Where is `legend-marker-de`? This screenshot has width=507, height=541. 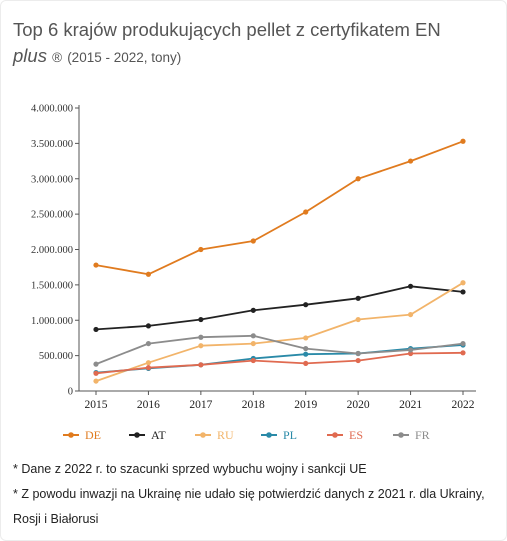 legend-marker-de is located at coordinates (71, 435).